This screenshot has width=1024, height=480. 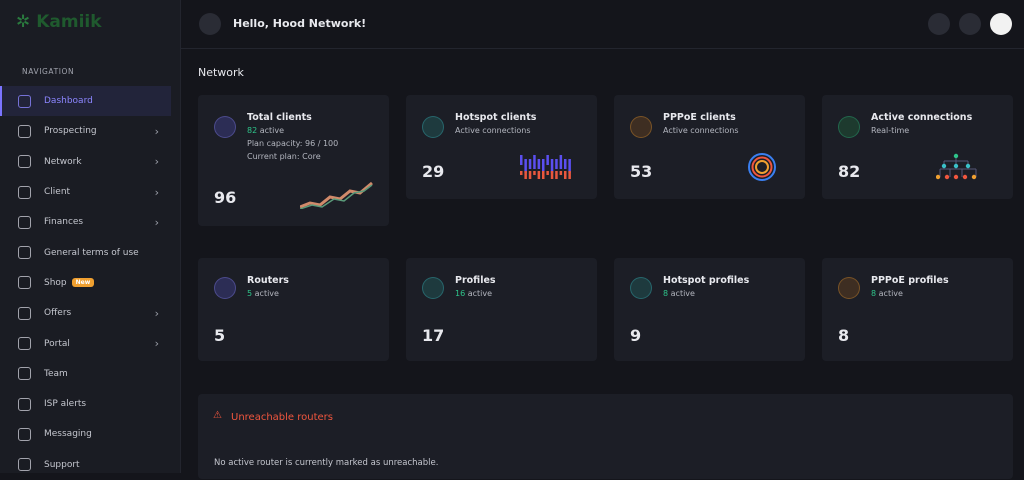 What do you see at coordinates (844, 335) in the screenshot?
I see `card-value: 8` at bounding box center [844, 335].